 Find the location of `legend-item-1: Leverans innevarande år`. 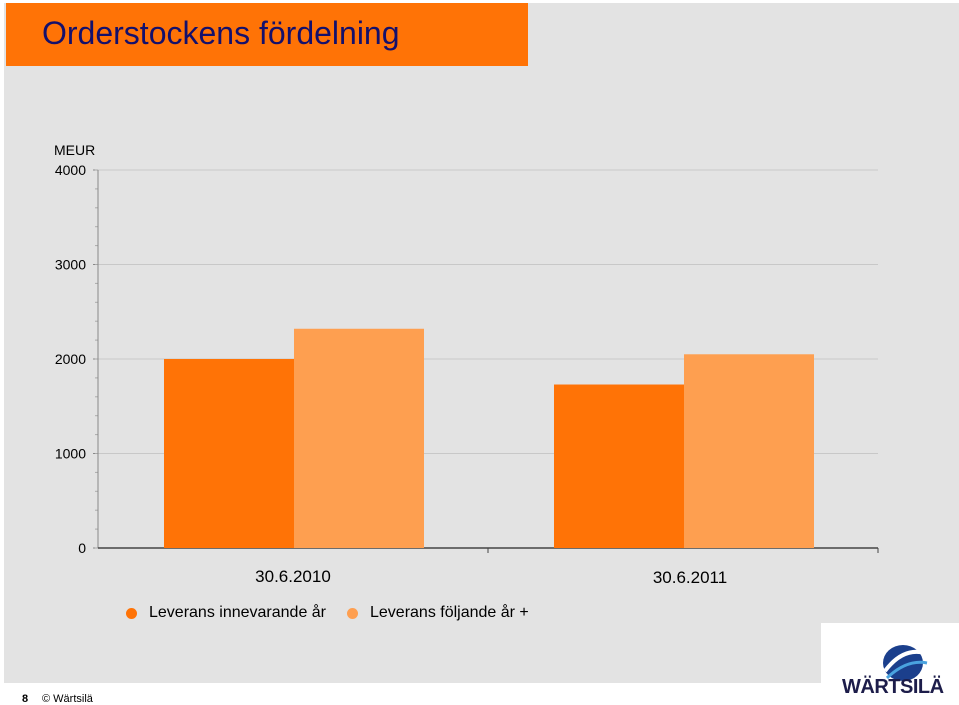

legend-item-1: Leverans innevarande år is located at coordinates (226, 613).